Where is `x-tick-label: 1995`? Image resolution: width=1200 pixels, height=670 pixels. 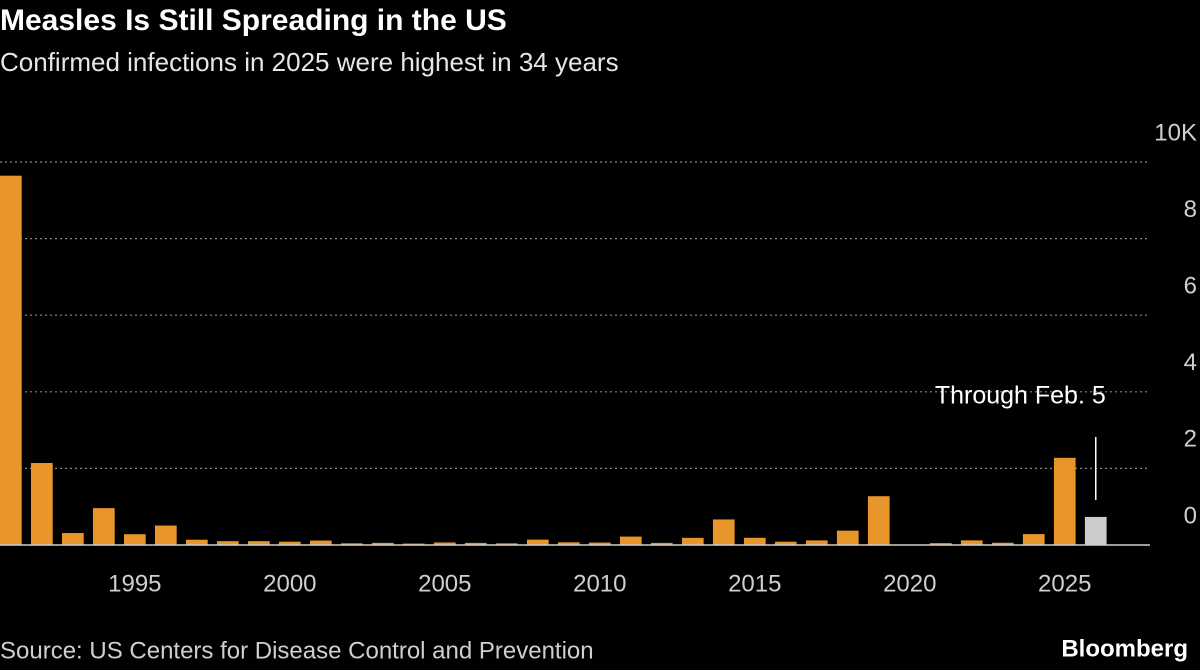 x-tick-label: 1995 is located at coordinates (134, 583).